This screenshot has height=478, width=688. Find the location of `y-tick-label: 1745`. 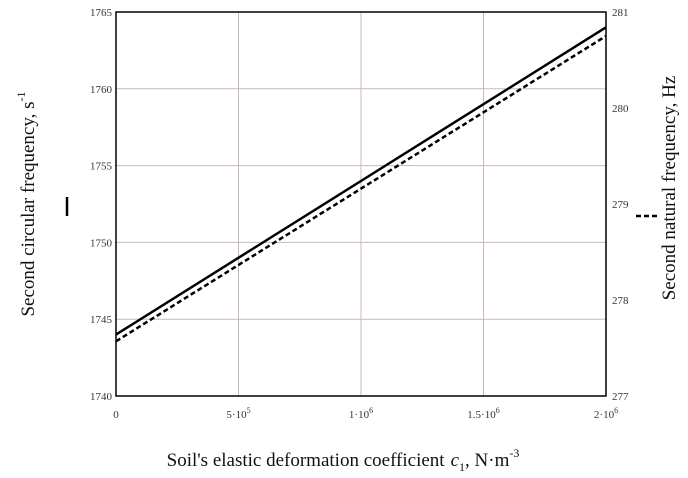

y-tick-label: 1745 is located at coordinates (101, 320).